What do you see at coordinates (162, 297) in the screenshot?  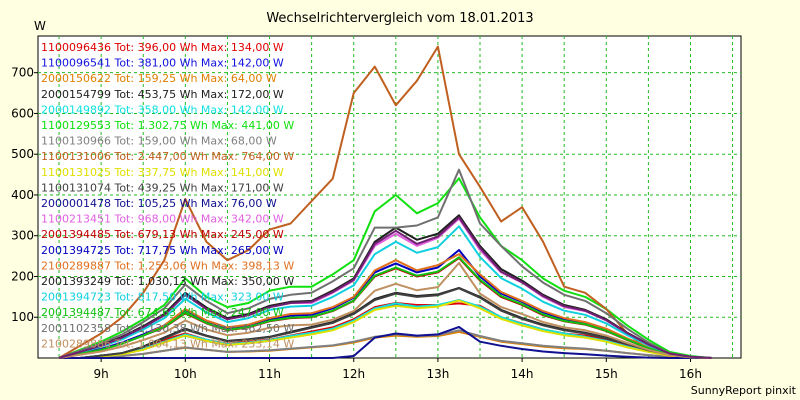 I see `legend-entry: 2001394723 Tot: 817,50 Wh Max: 323,00 W` at bounding box center [162, 297].